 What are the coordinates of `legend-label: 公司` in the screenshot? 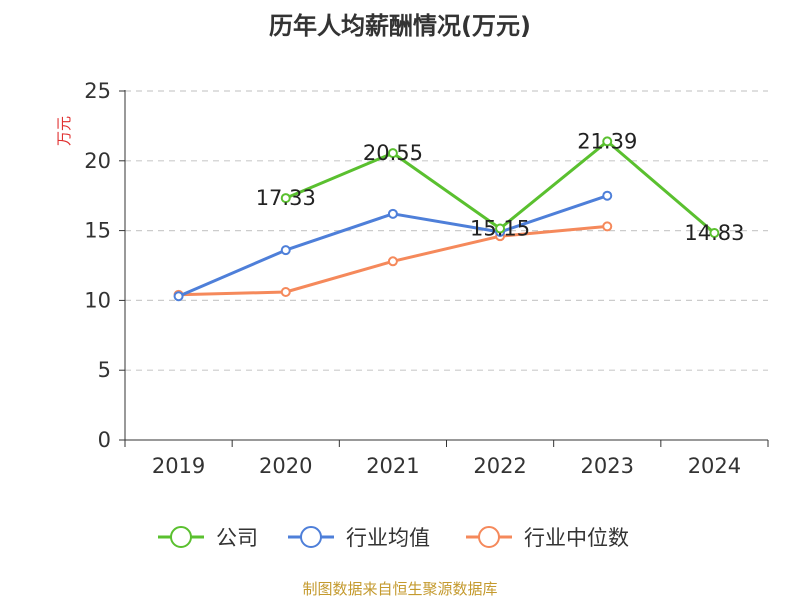 It's located at (237, 538).